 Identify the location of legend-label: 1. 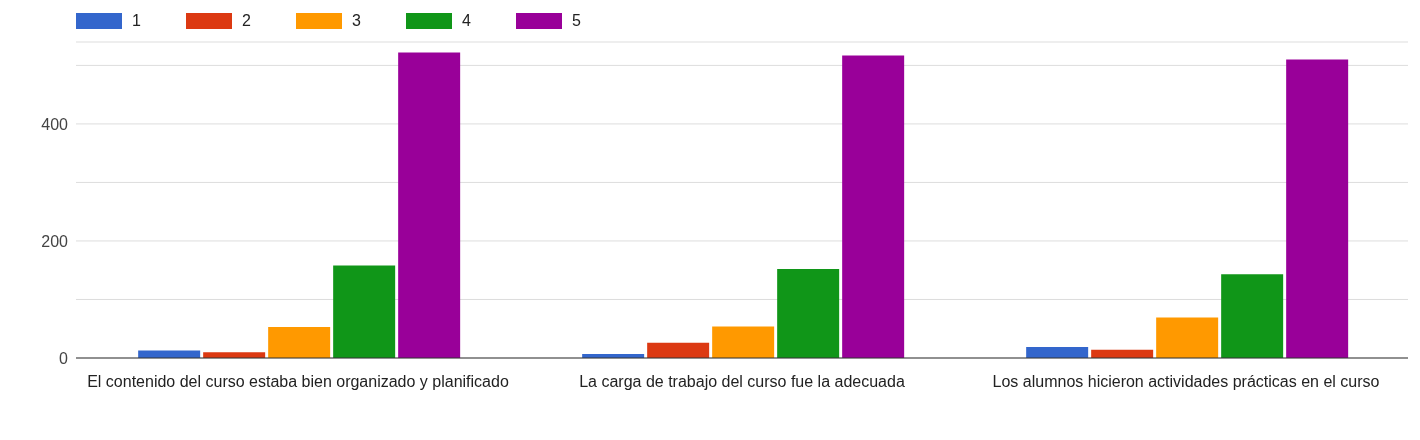
(136, 21).